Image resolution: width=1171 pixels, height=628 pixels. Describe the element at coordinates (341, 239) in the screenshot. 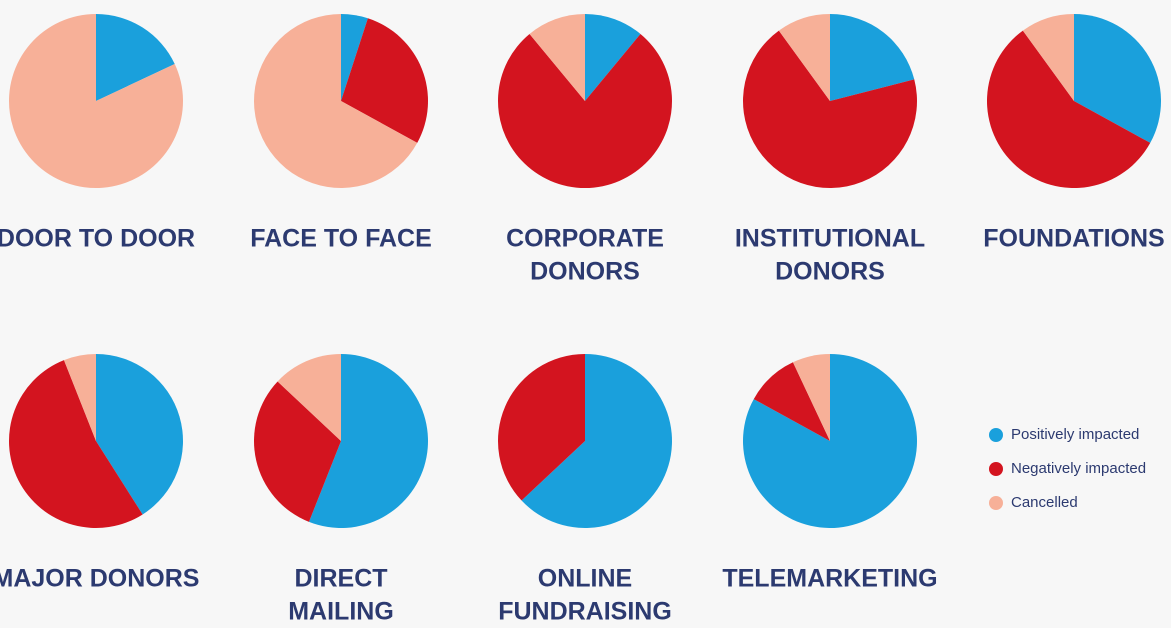

I see `pie-title: FACE TO FACE` at that location.